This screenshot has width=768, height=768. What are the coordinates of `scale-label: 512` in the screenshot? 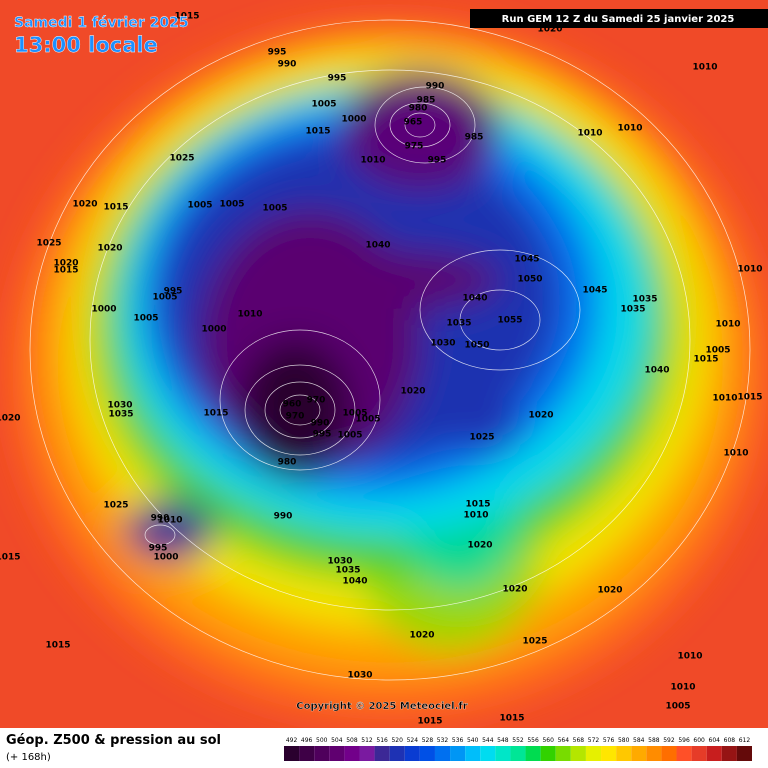 It's located at (367, 740).